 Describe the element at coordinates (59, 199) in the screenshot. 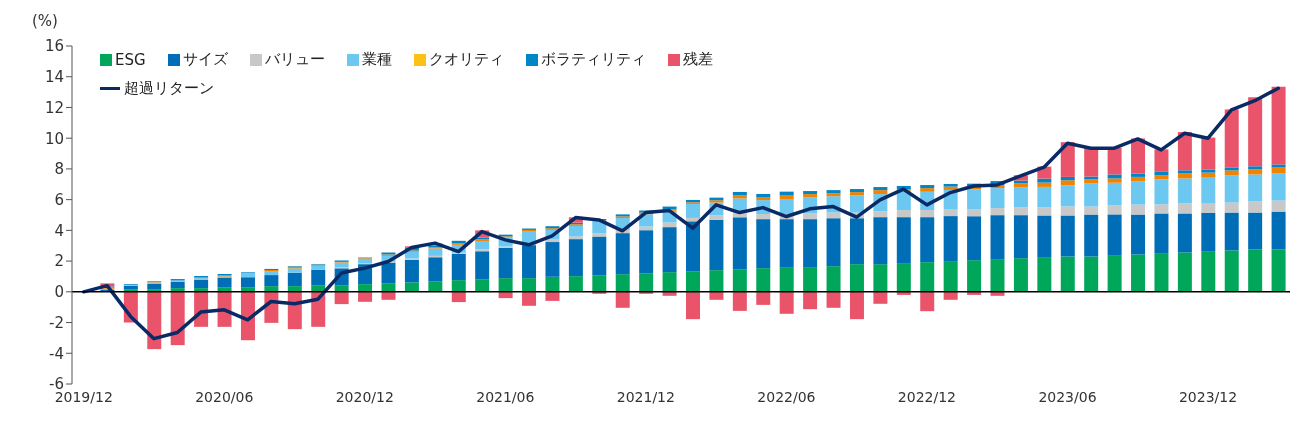

I see `y-tick-label: 6` at that location.